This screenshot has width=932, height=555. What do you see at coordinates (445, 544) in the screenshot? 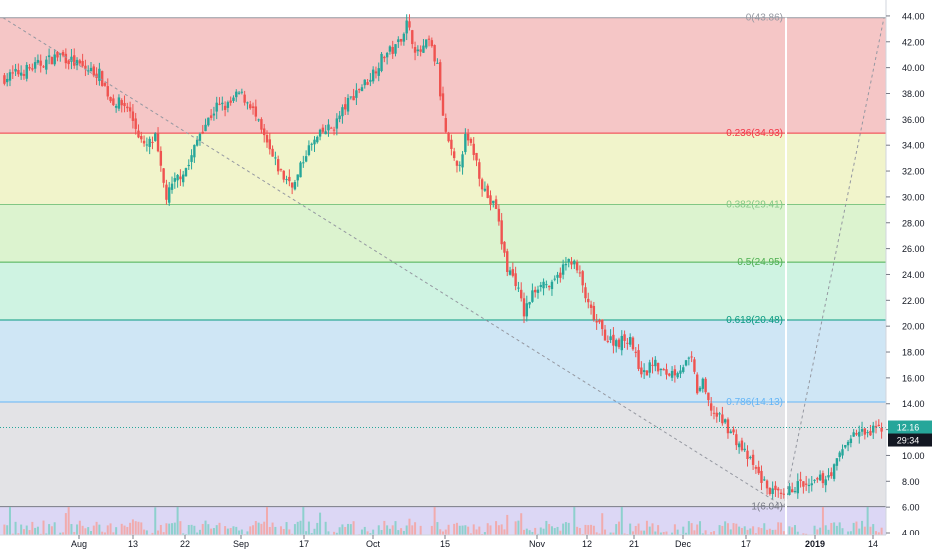
I see `x-tick-label: 15` at bounding box center [445, 544].